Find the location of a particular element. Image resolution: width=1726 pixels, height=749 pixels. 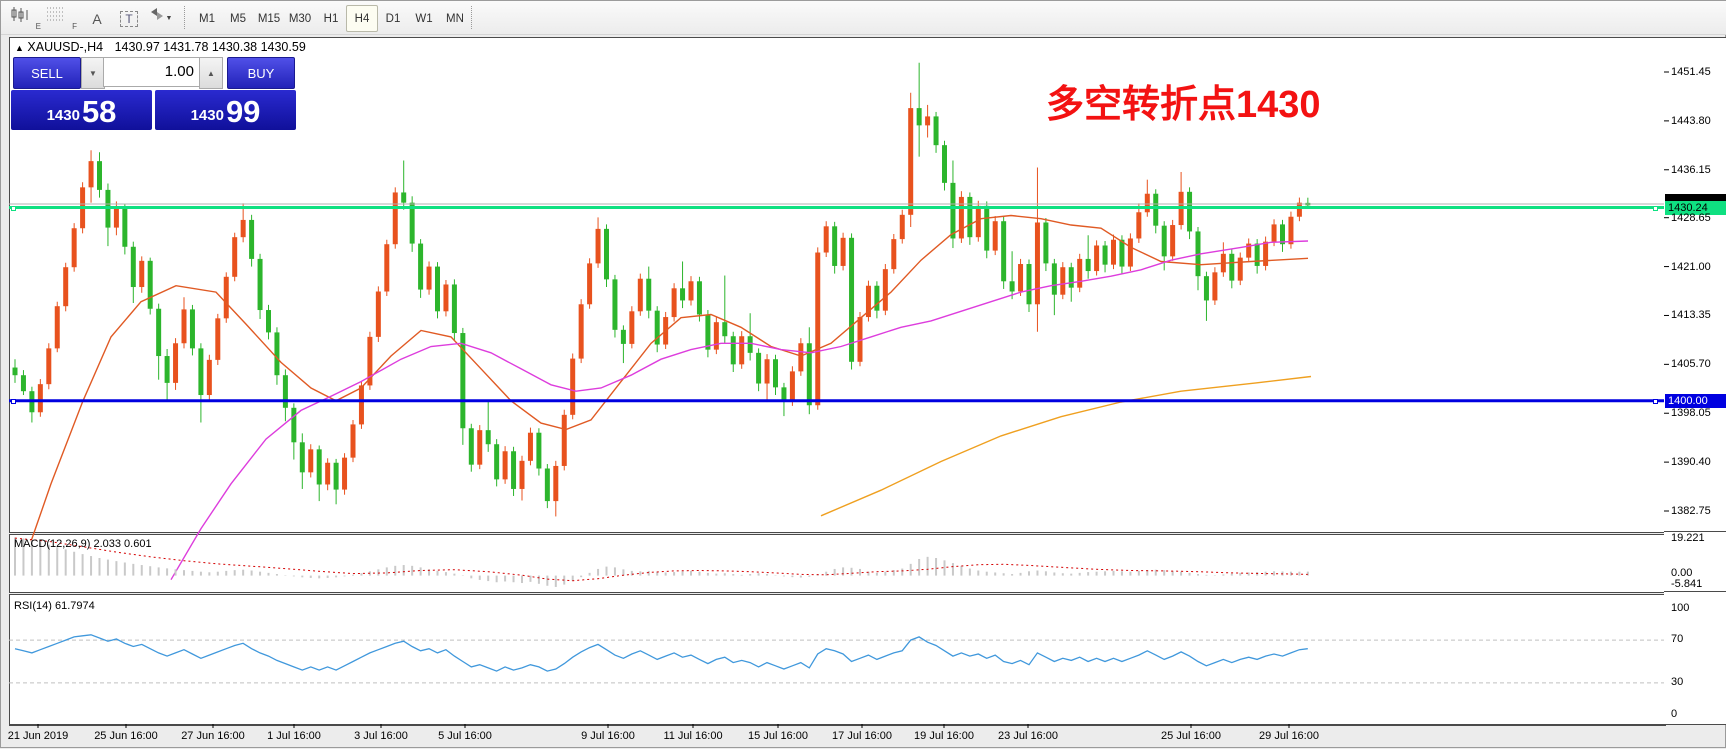

text-label-glyph: A is located at coordinates (97, 18).